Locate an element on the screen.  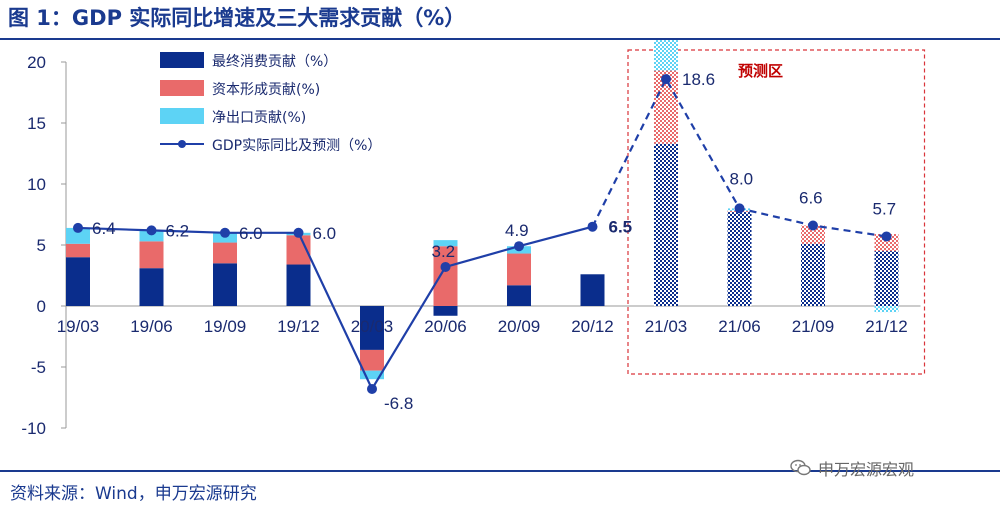
x-tick-label: 19/06 is located at coordinates (151, 326).